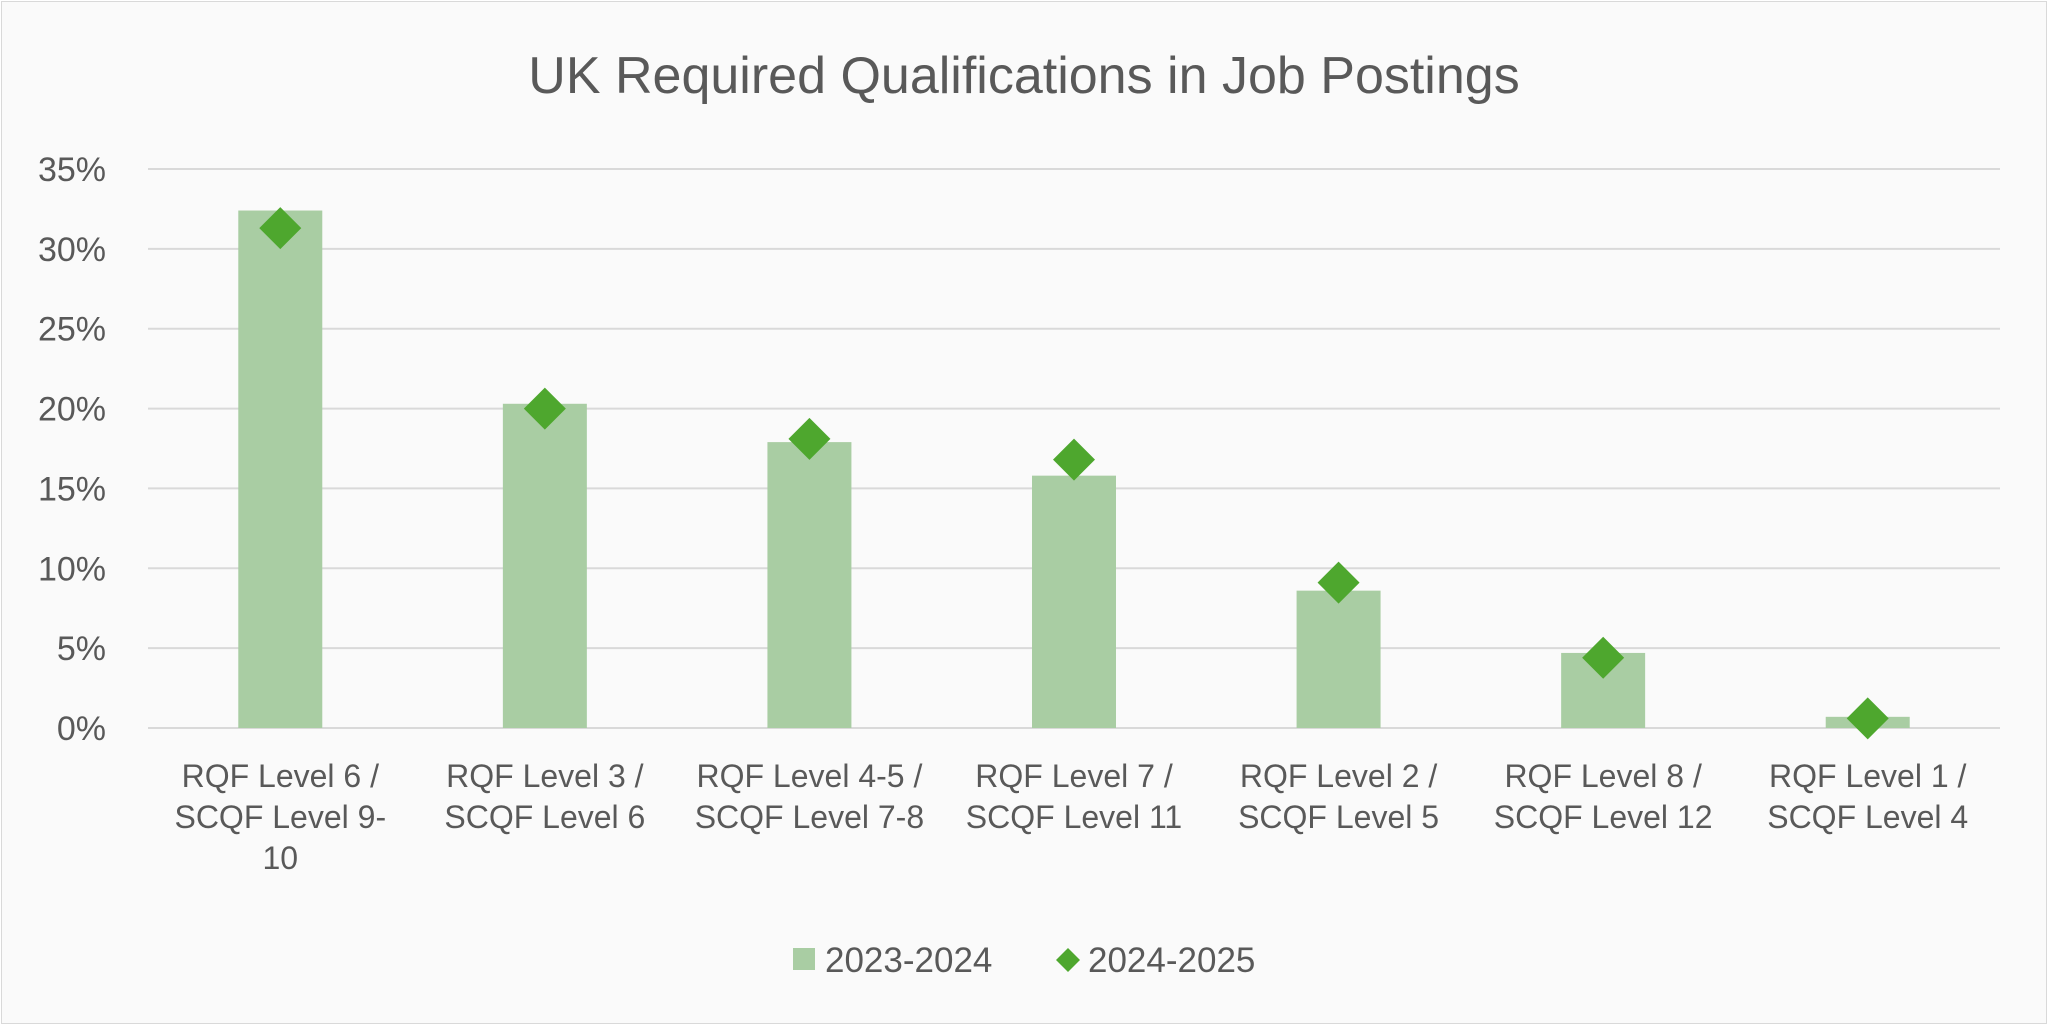 Image resolution: width=2048 pixels, height=1028 pixels. Describe the element at coordinates (1171, 960) in the screenshot. I see `legend-label-series-2: 2024-2025` at that location.